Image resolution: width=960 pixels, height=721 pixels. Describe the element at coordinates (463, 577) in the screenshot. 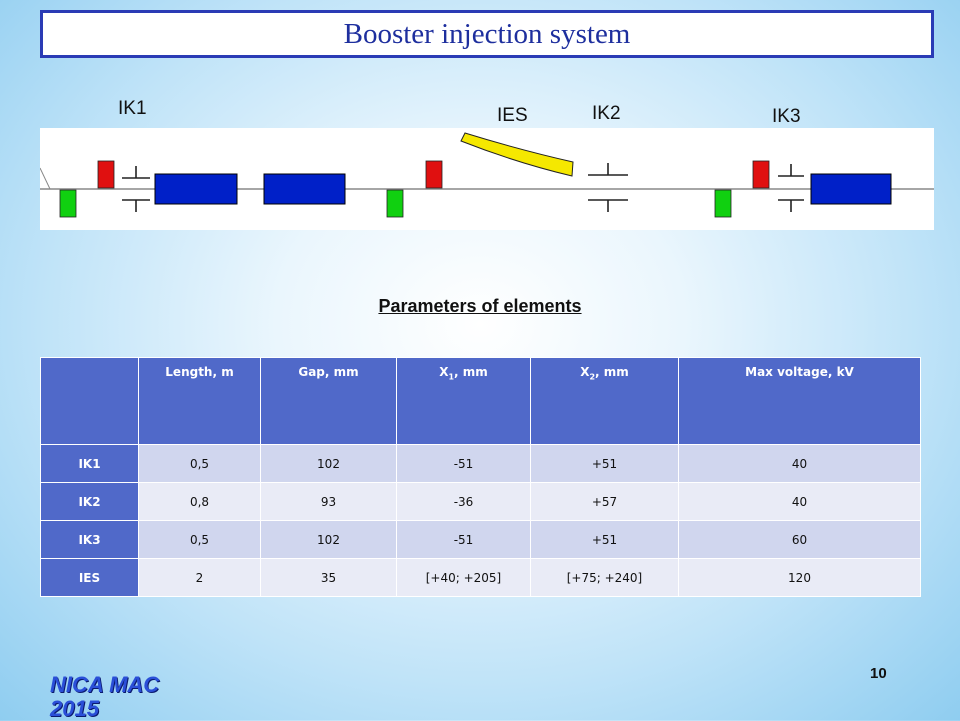

I see `cell-x1: [+40; +205]` at that location.